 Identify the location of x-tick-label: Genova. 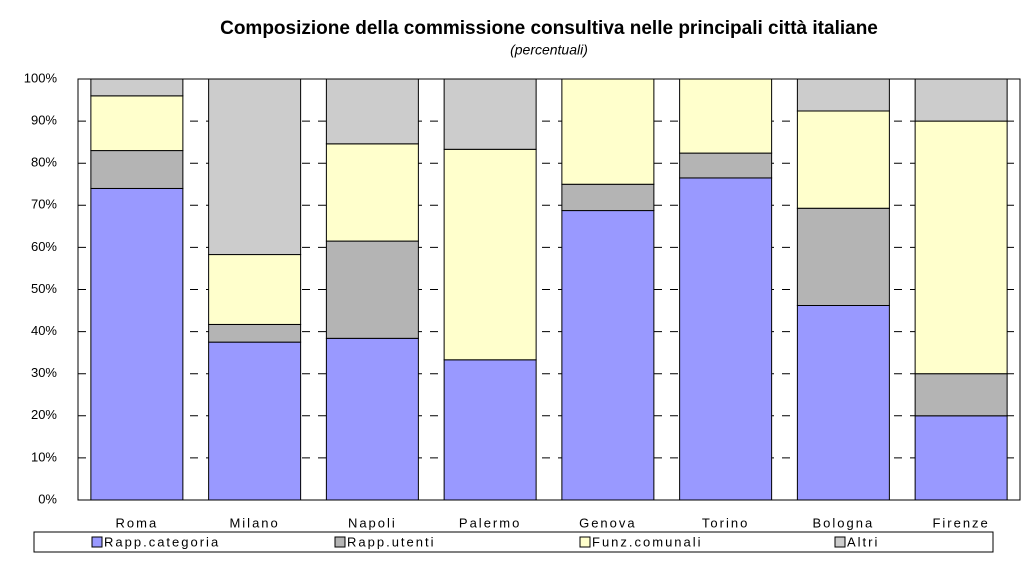
(608, 522).